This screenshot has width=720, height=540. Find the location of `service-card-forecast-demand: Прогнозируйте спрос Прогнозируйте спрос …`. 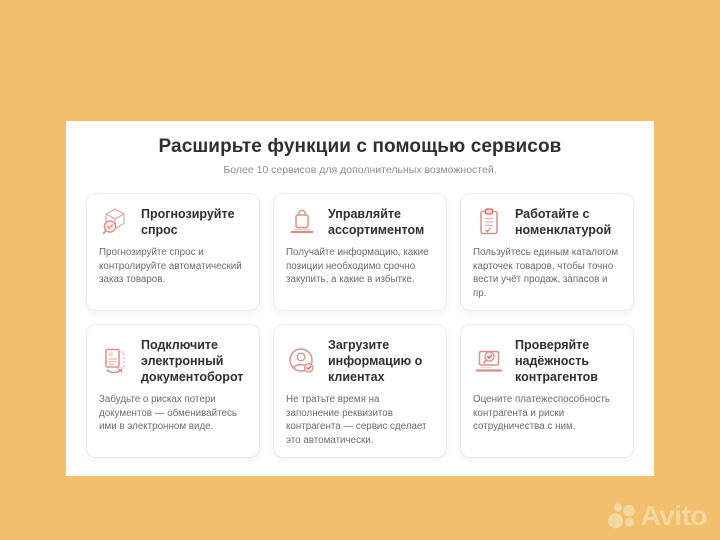

service-card-forecast-demand: Прогнозируйте спрос Прогнозируйте спрос … is located at coordinates (173, 252).